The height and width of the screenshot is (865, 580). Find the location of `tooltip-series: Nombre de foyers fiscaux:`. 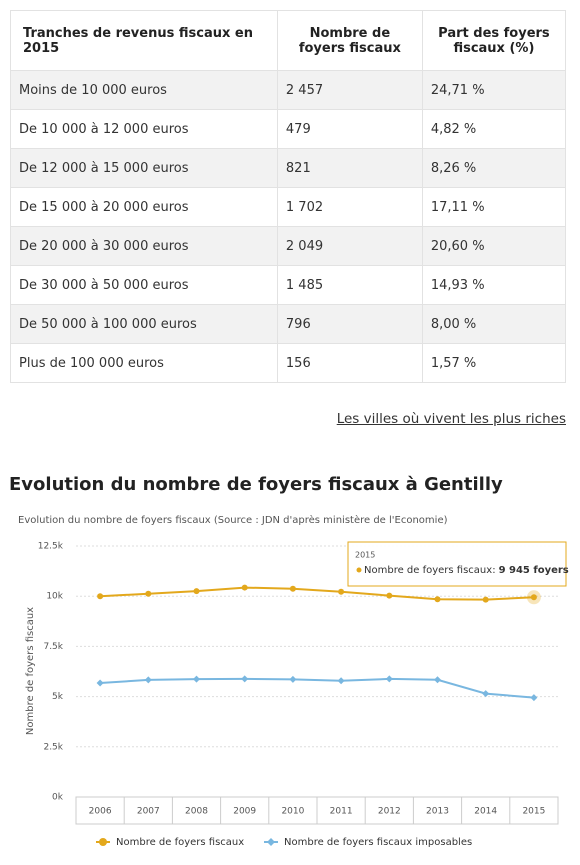

tooltip-series: Nombre de foyers fiscaux: is located at coordinates (430, 570).